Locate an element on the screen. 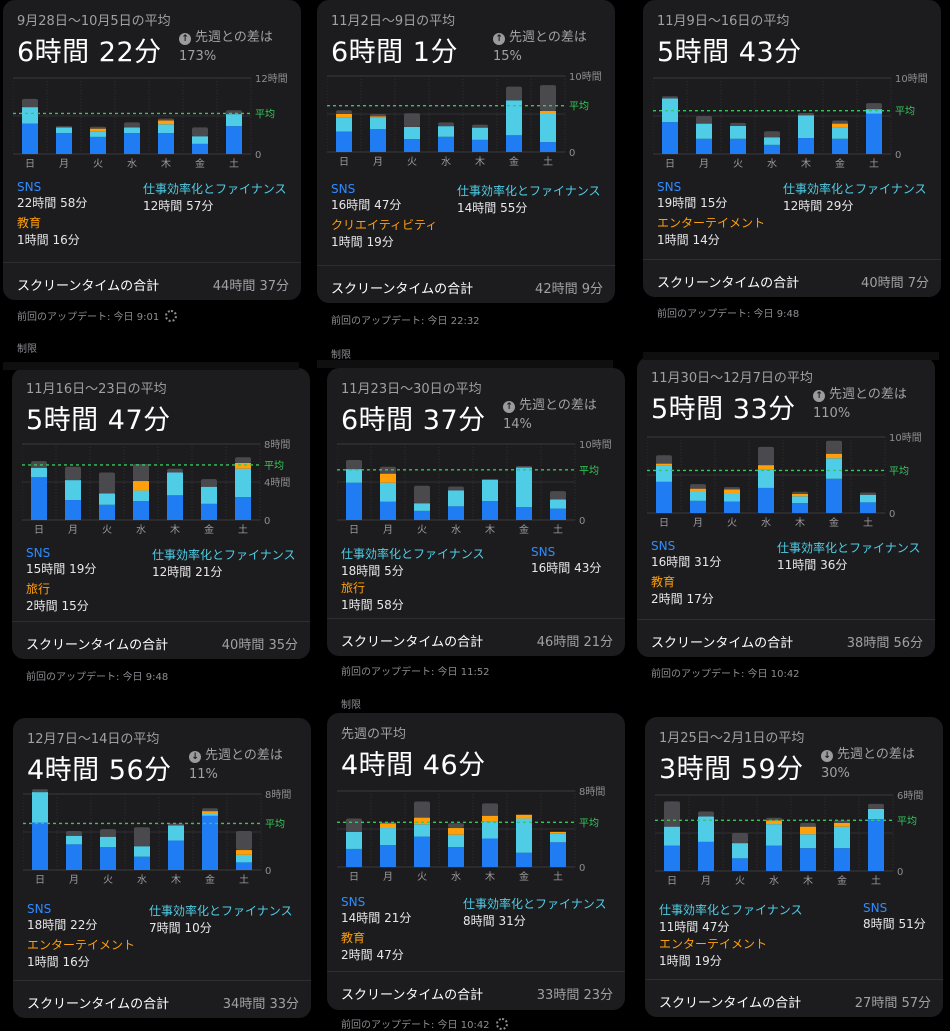 The width and height of the screenshot is (950, 1031). screen-time-total-row: スクリーンタイムの合計 46時間 21分 is located at coordinates (476, 637).